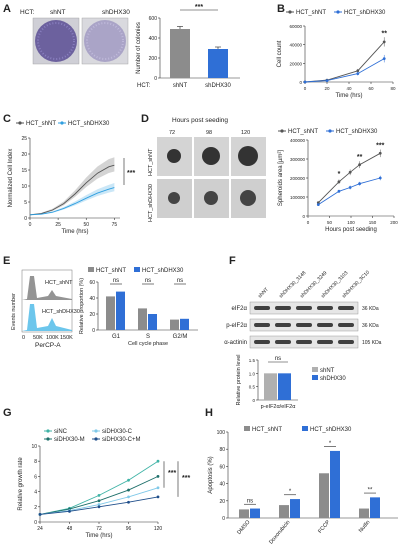 The width and height of the screenshot is (405, 550). Describe the element at coordinates (253, 400) in the screenshot. I see `y-tick-label: 0` at that location.